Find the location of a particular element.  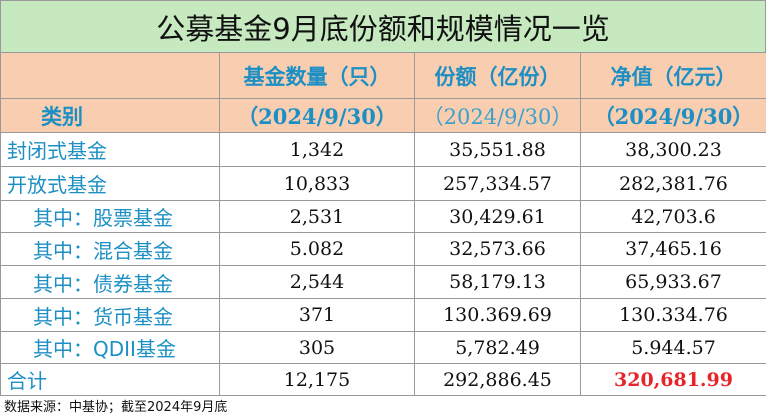

cell-value: 12,175 is located at coordinates (317, 380).